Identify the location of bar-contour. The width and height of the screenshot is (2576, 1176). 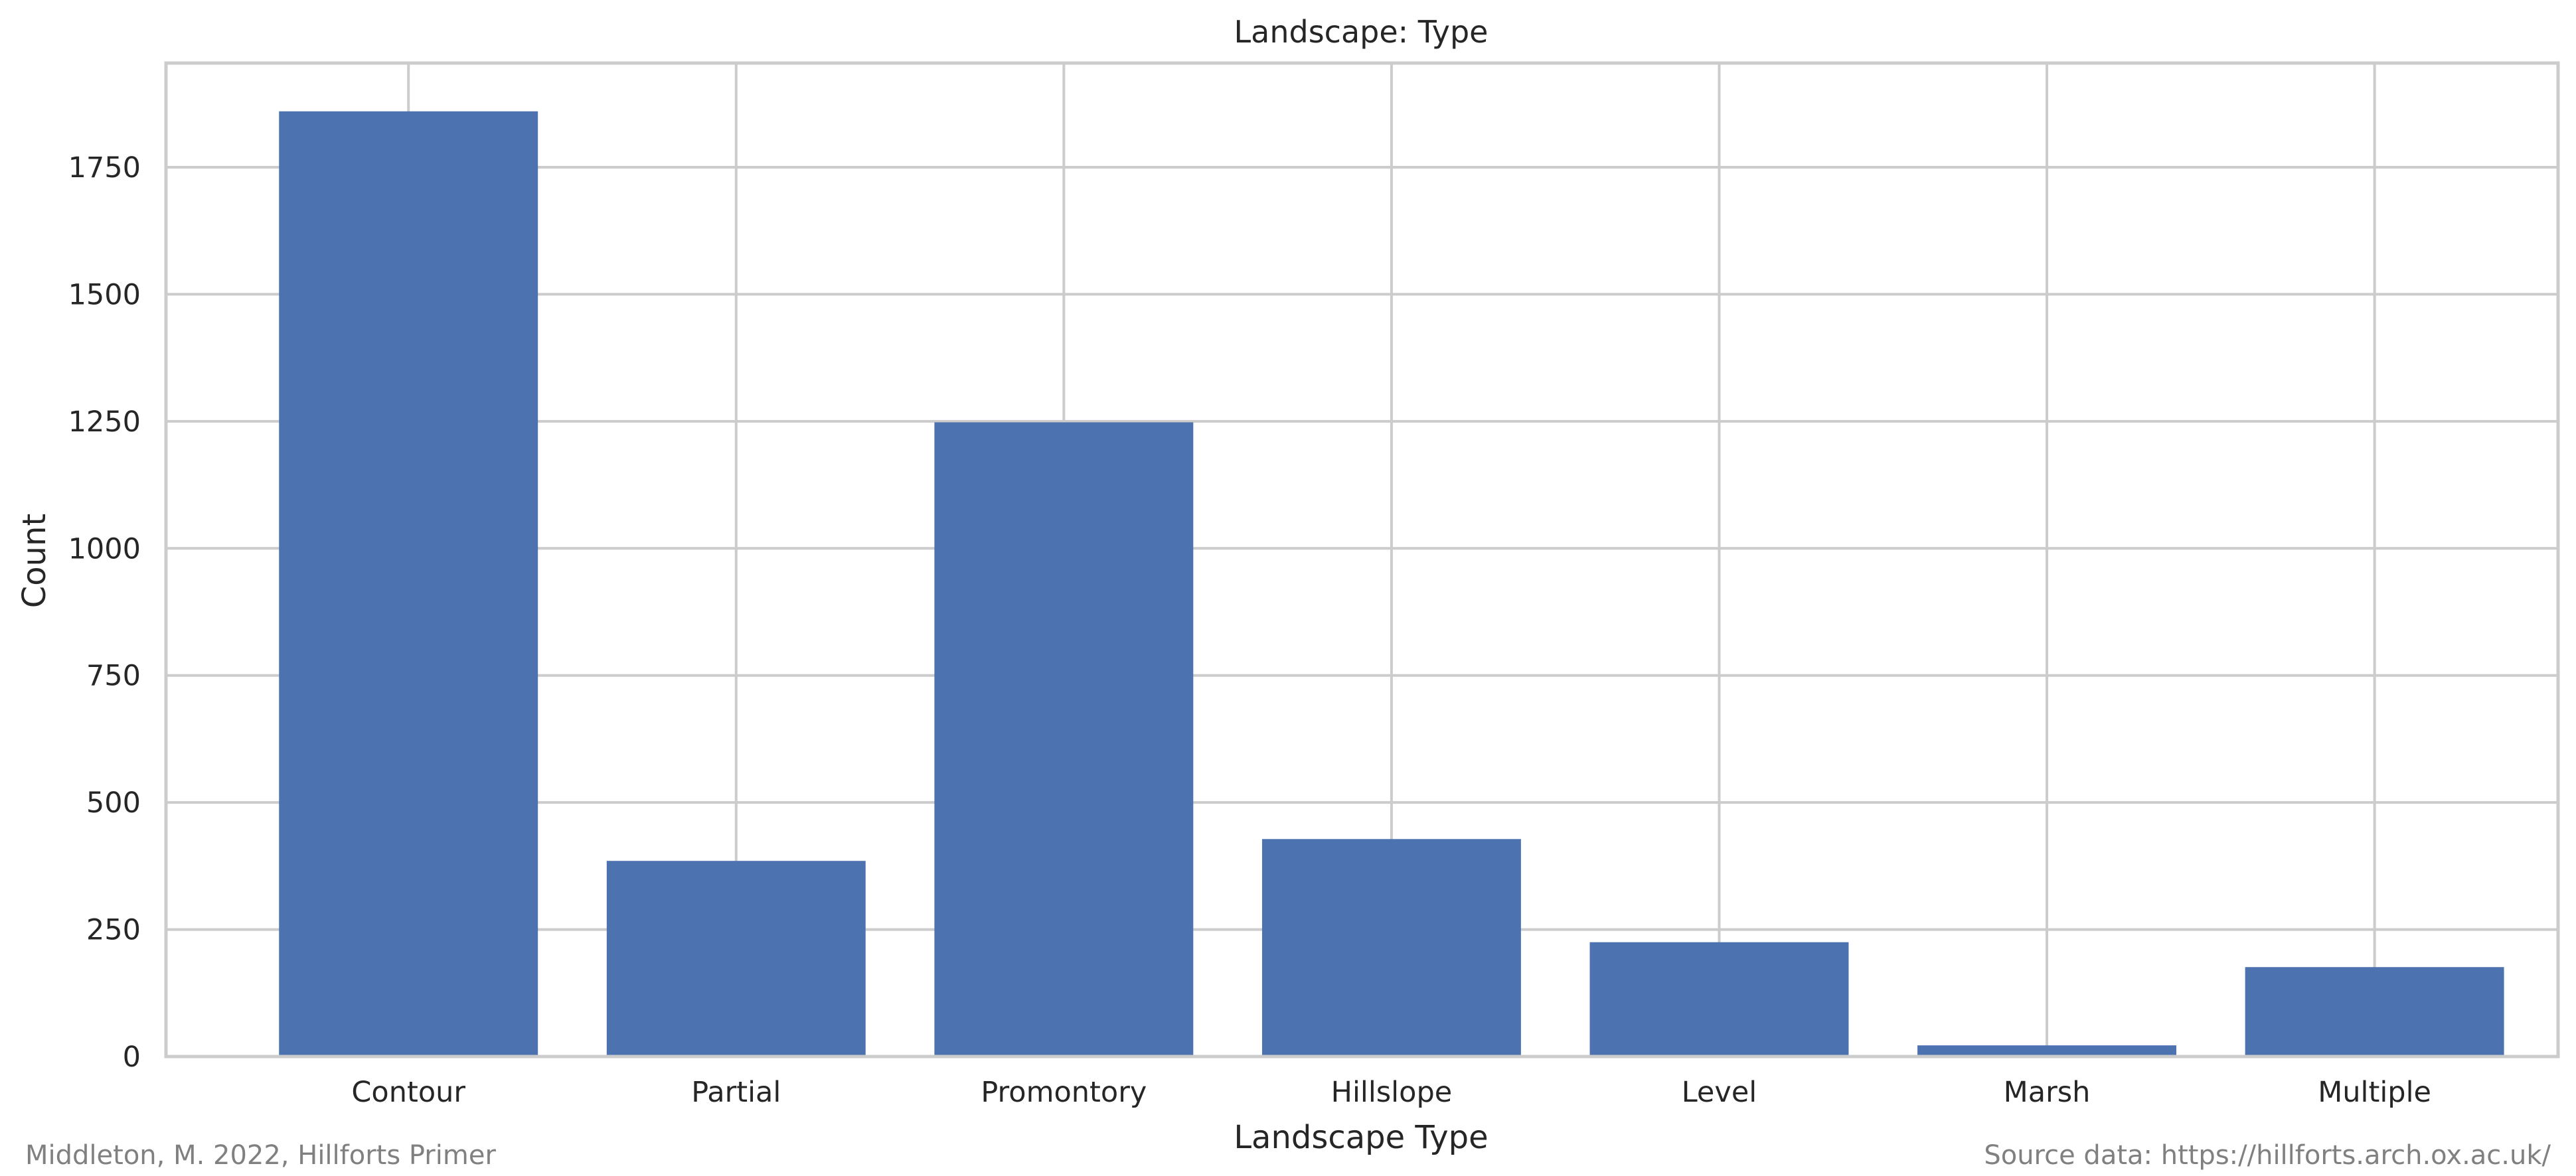
(408, 584).